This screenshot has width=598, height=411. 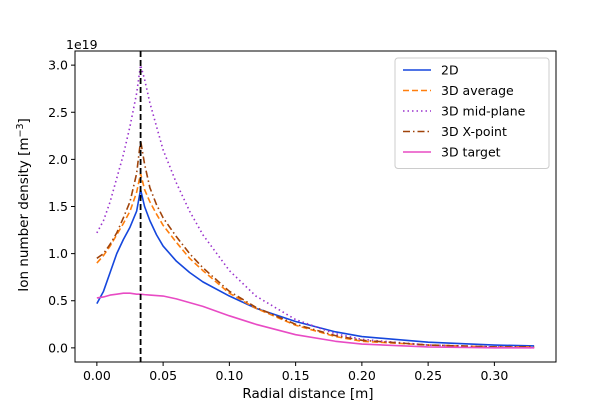 What do you see at coordinates (362, 375) in the screenshot?
I see `x-tick-label: 0.20` at bounding box center [362, 375].